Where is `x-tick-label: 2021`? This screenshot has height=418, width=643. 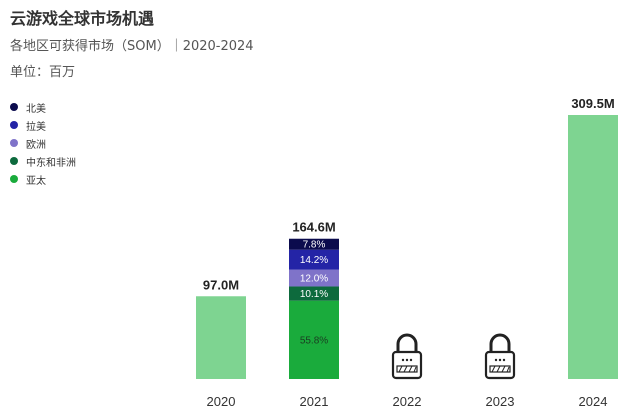 x-tick-label: 2021 is located at coordinates (314, 401).